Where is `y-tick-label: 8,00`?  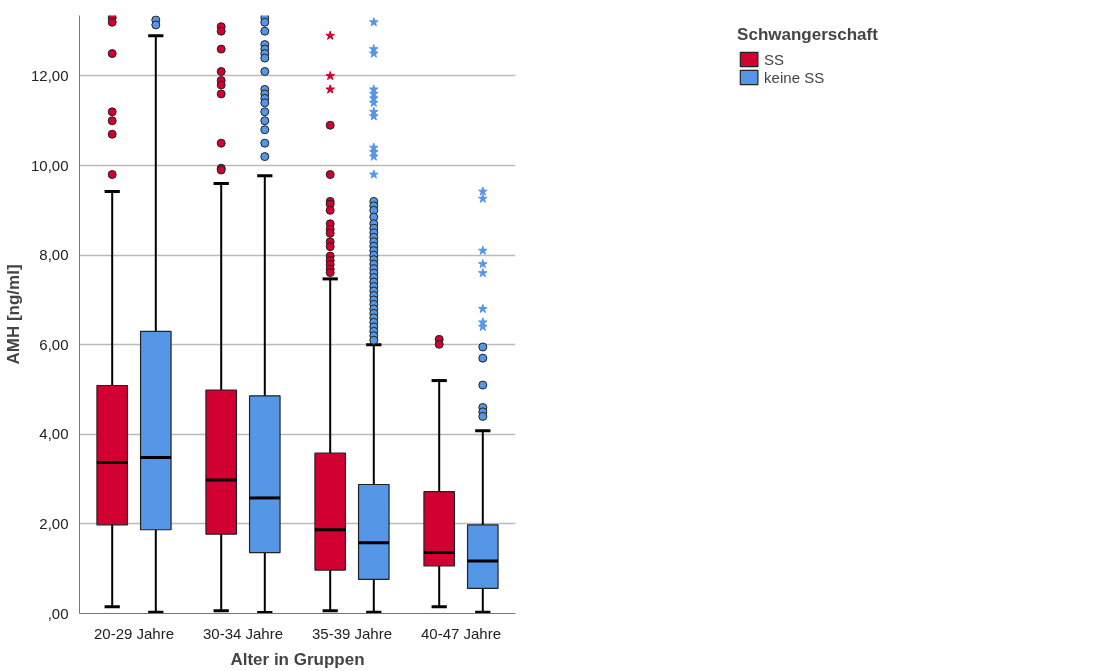 y-tick-label: 8,00 is located at coordinates (54, 255).